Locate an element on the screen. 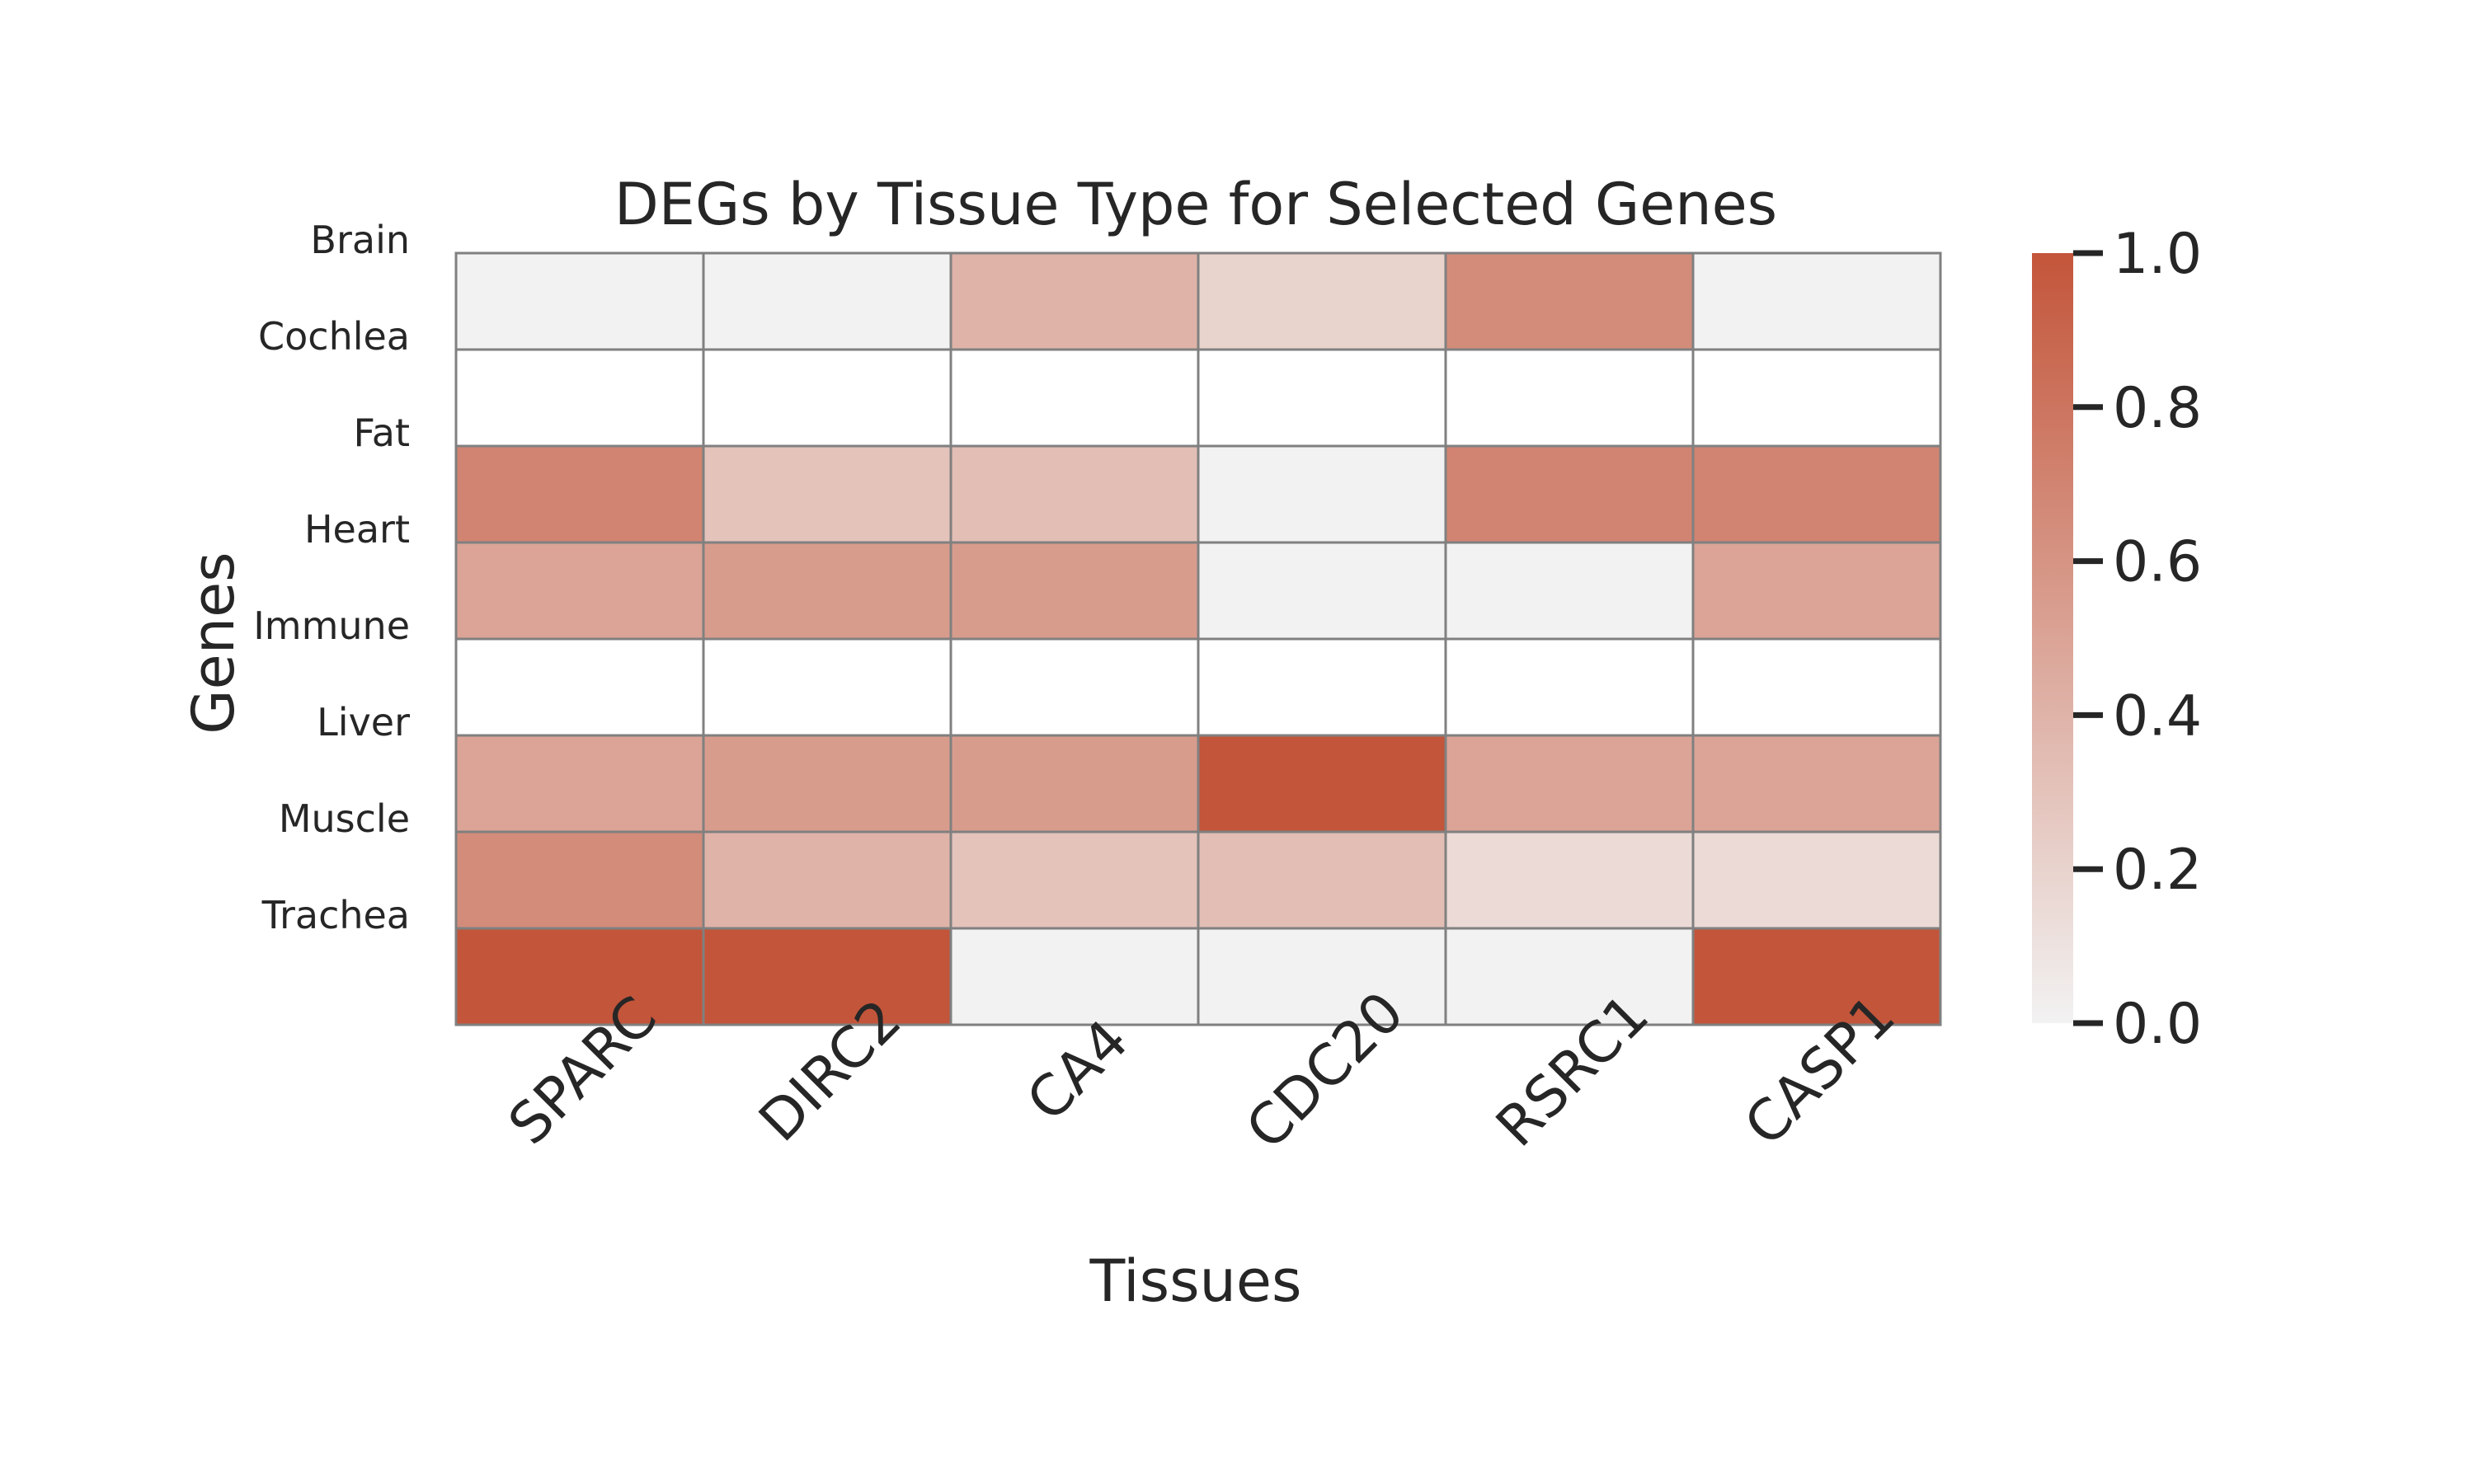 The width and height of the screenshot is (2474, 1484). heatmap-cell-brain-dirc2 is located at coordinates (827, 301).